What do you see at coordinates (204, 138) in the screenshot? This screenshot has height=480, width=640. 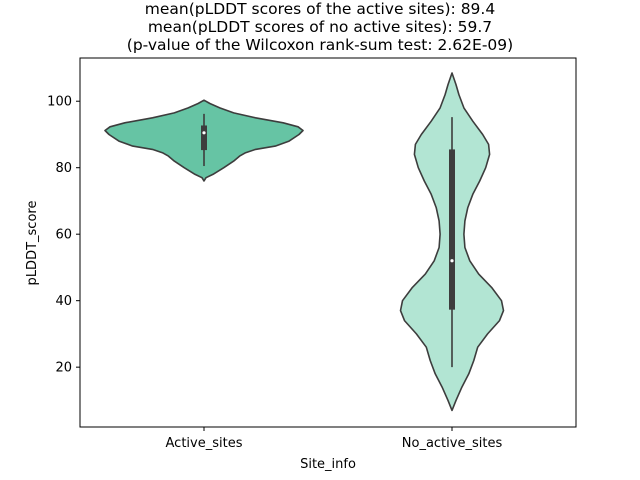 I see `iqr-box-active-sites` at bounding box center [204, 138].